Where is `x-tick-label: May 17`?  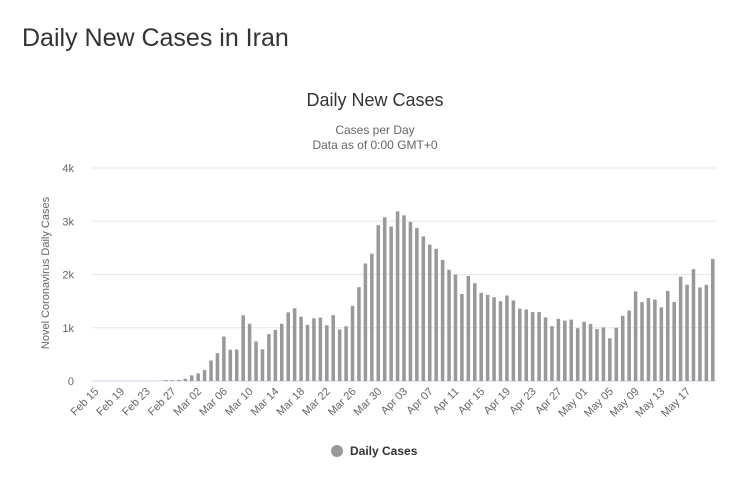 x-tick-label: May 17 is located at coordinates (676, 403).